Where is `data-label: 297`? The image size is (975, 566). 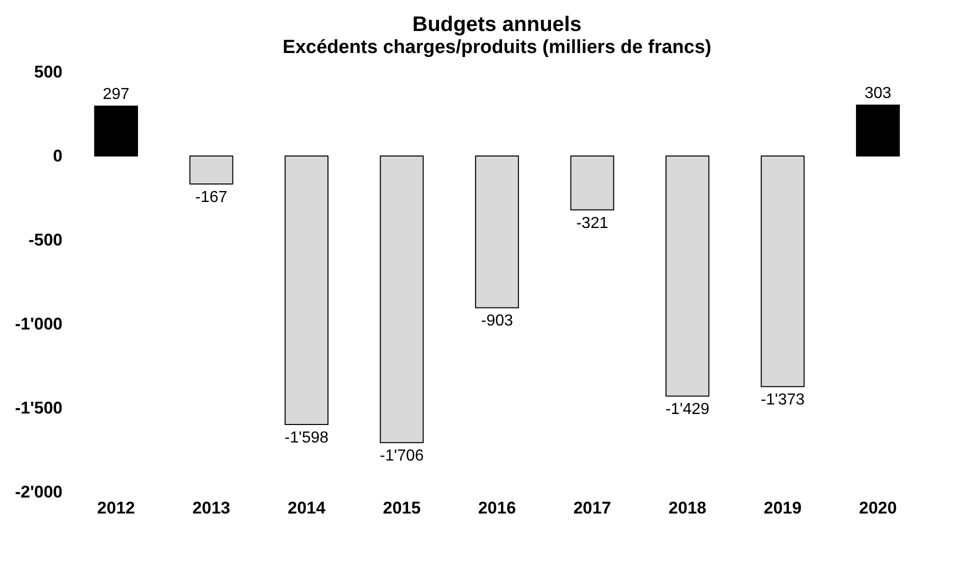 data-label: 297 is located at coordinates (116, 95).